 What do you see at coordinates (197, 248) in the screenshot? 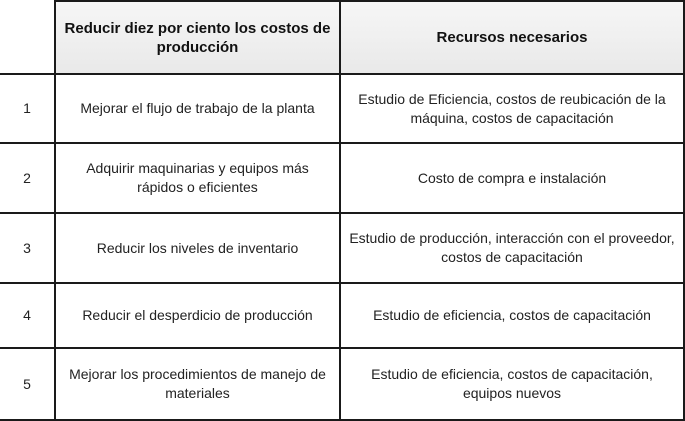
I see `row-action: Reducir los niveles de inventario` at bounding box center [197, 248].